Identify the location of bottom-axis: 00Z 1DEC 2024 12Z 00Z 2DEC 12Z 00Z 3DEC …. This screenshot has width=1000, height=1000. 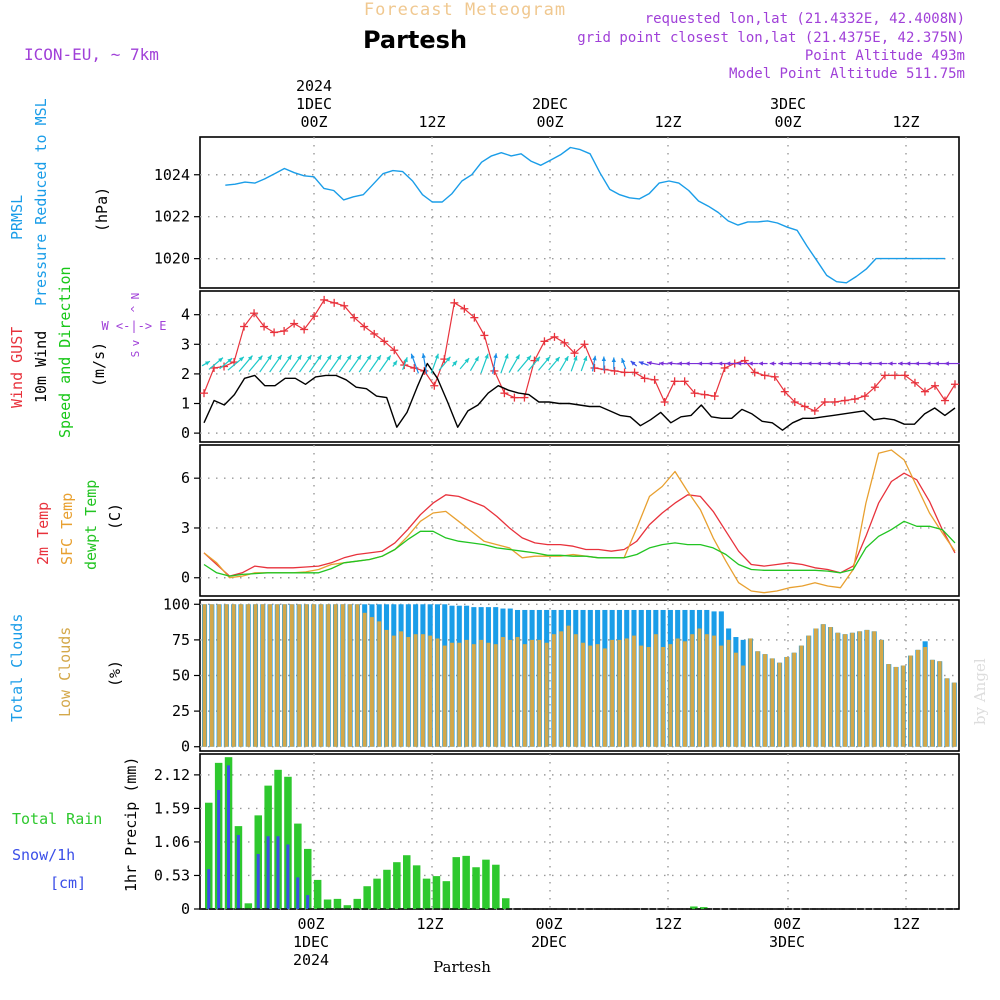
(606, 945).